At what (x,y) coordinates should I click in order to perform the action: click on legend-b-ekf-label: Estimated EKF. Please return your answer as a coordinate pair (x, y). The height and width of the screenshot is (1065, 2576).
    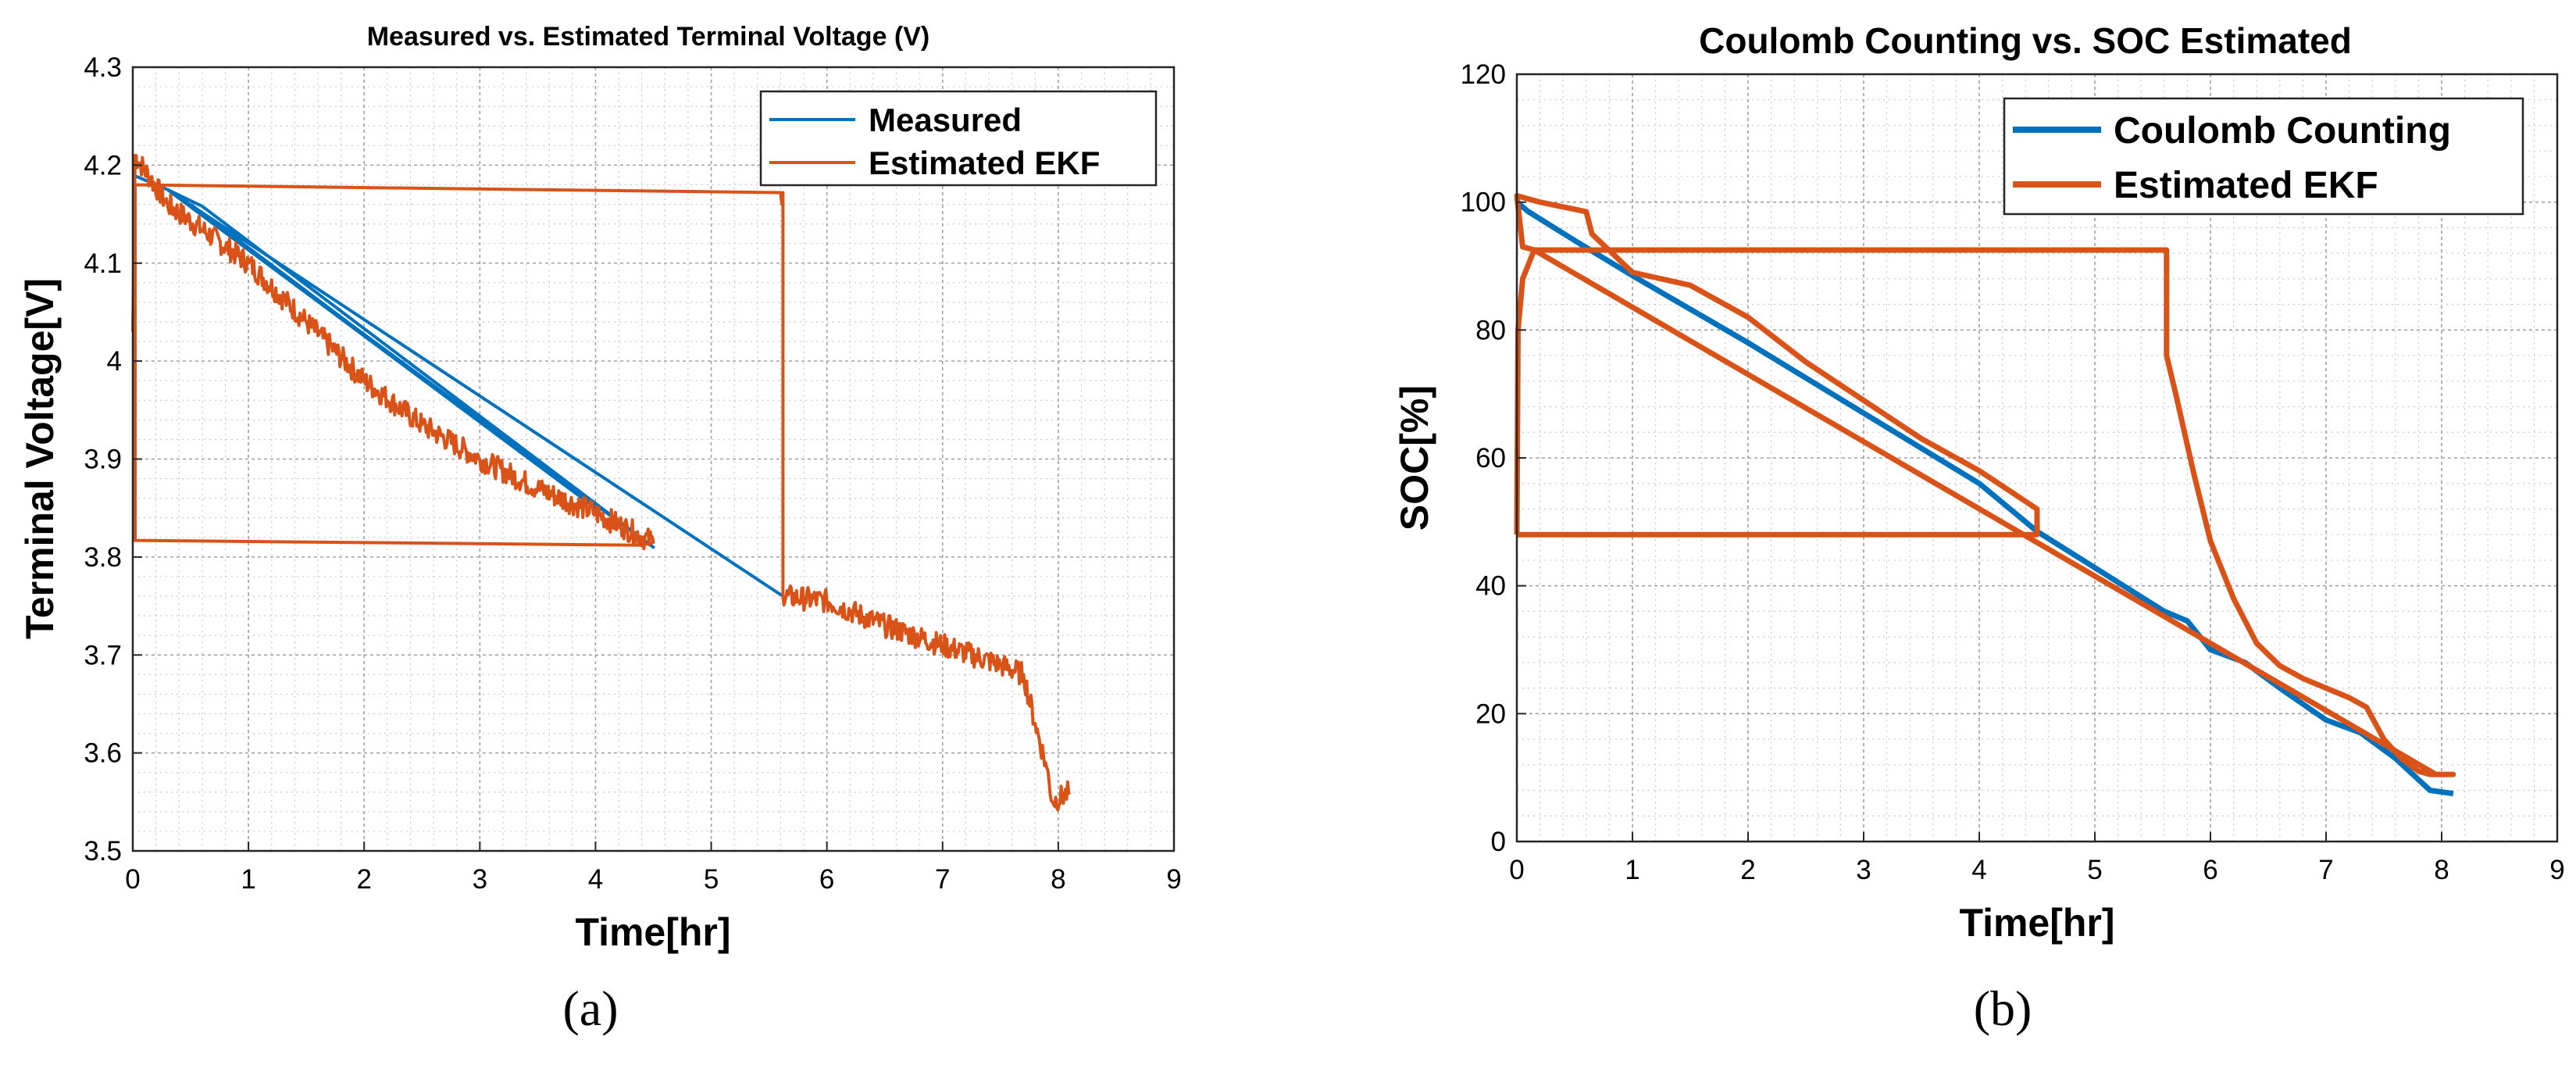
    Looking at the image, I should click on (2246, 185).